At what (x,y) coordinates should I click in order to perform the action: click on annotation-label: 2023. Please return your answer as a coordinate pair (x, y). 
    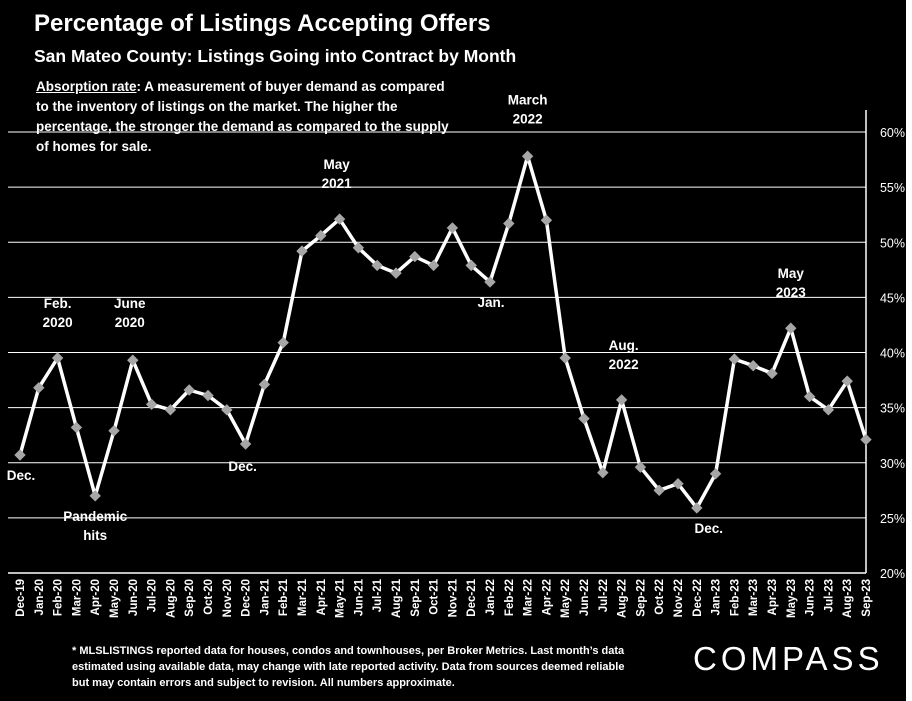
    Looking at the image, I should click on (791, 292).